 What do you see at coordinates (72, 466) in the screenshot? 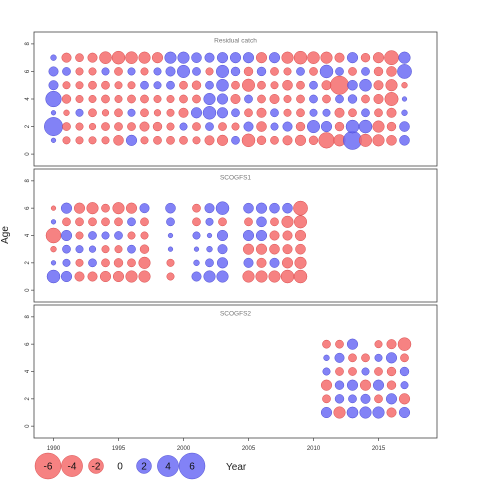
I see `legend-bubble-negative` at bounding box center [72, 466].